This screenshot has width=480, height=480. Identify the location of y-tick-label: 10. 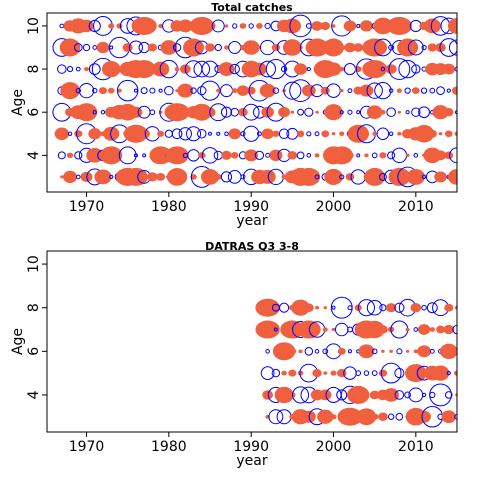
(34, 26).